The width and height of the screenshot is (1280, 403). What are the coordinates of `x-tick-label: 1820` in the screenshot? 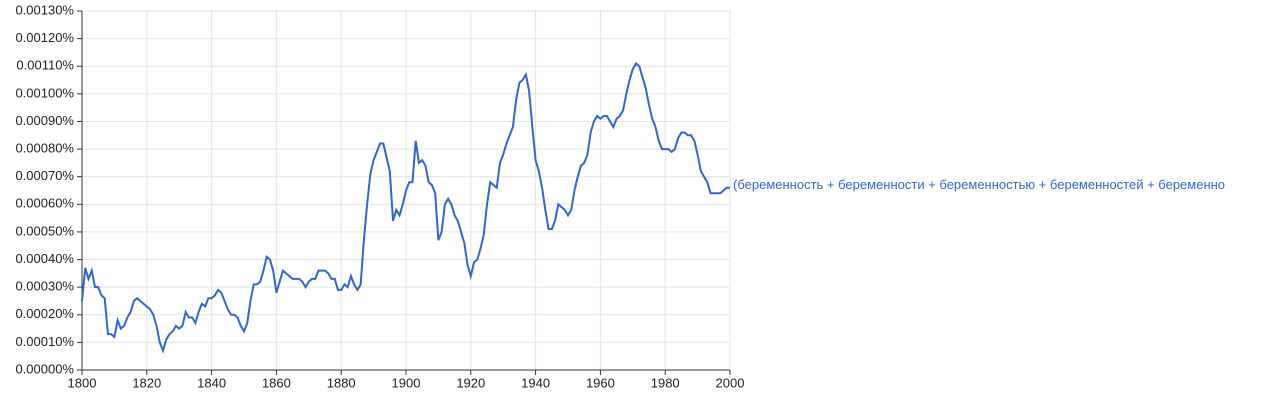 It's located at (146, 382).